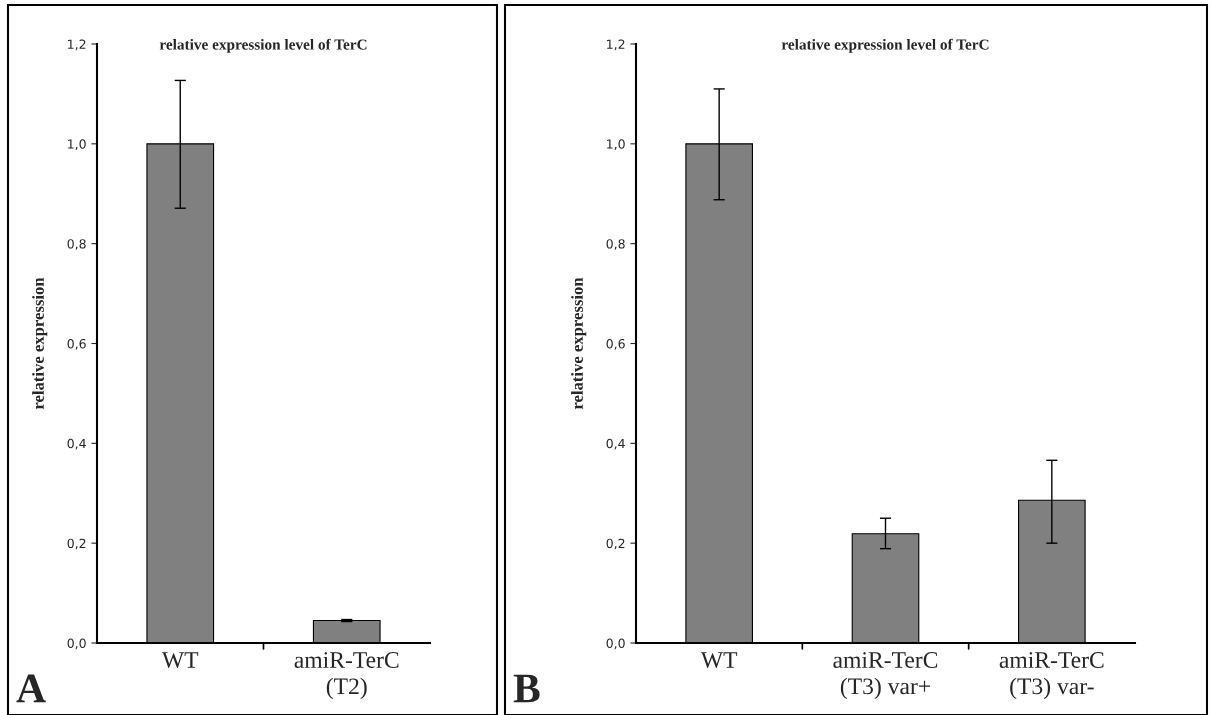 This screenshot has width=1211, height=715. I want to click on text: B, so click(526, 688).